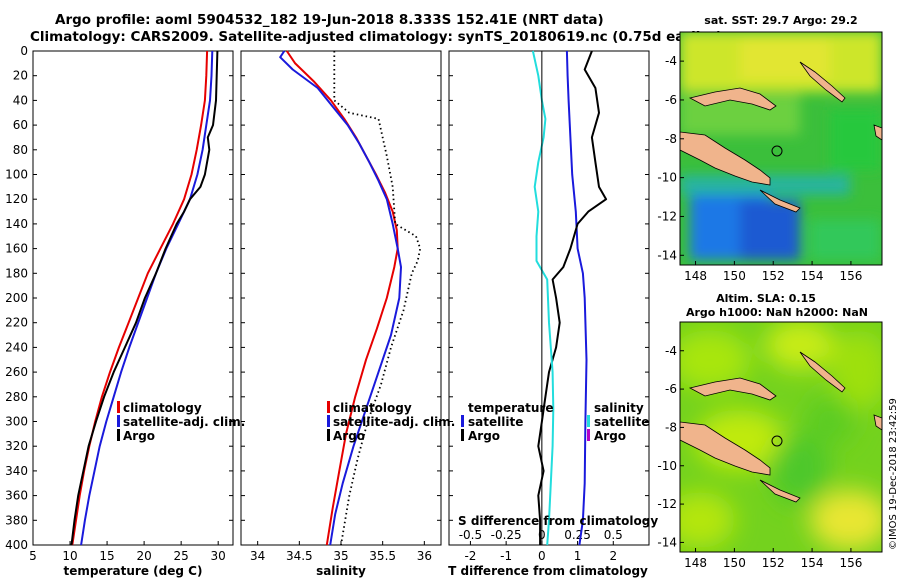 The image size is (900, 584). I want to click on sla-map-title: Altim. SLA: 0.15, so click(766, 298).